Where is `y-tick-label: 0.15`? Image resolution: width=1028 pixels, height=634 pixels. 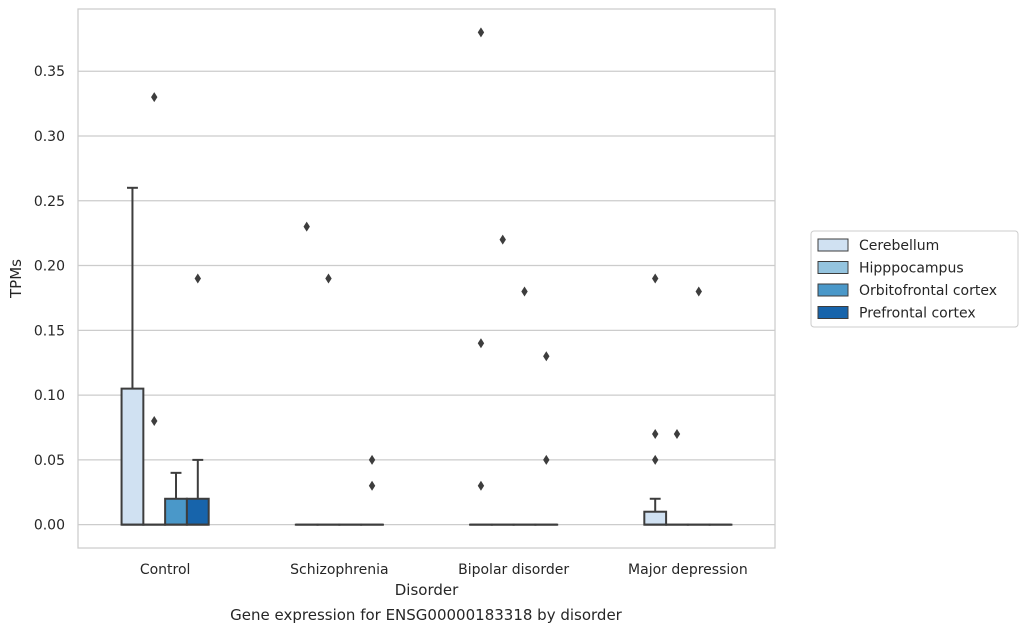
y-tick-label: 0.15 is located at coordinates (49, 331).